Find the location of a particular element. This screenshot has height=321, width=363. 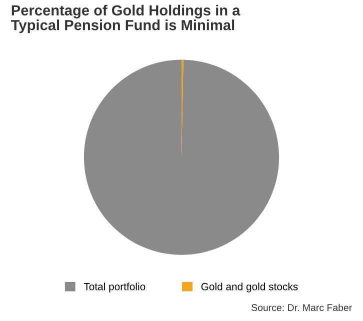

legend-label: Total portfolio is located at coordinates (115, 287).